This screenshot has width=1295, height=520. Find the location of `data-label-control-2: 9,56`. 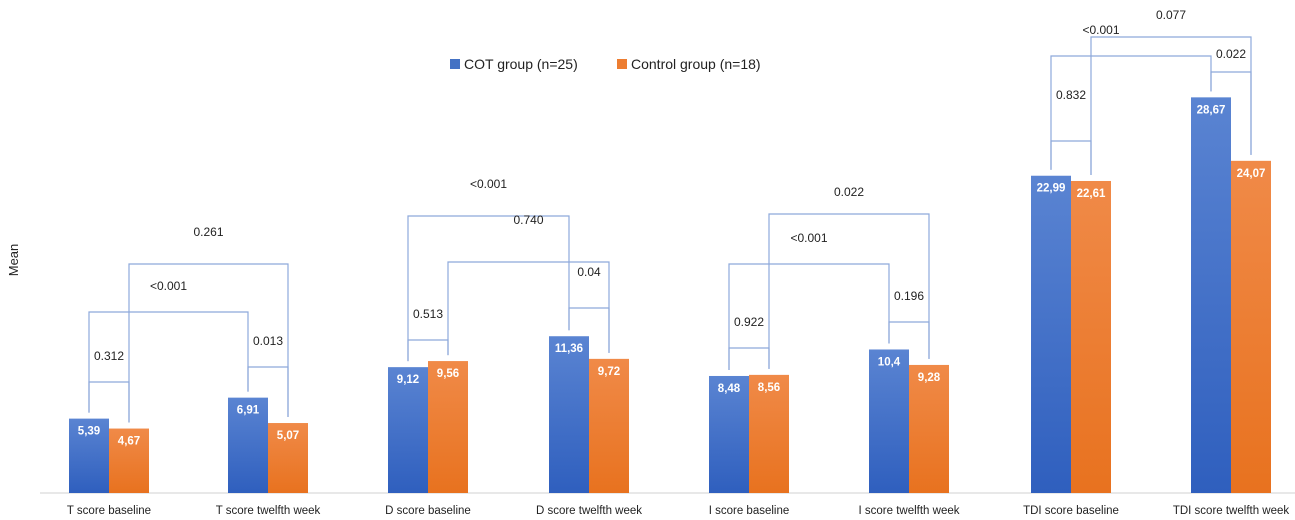

data-label-control-2: 9,56 is located at coordinates (448, 374).